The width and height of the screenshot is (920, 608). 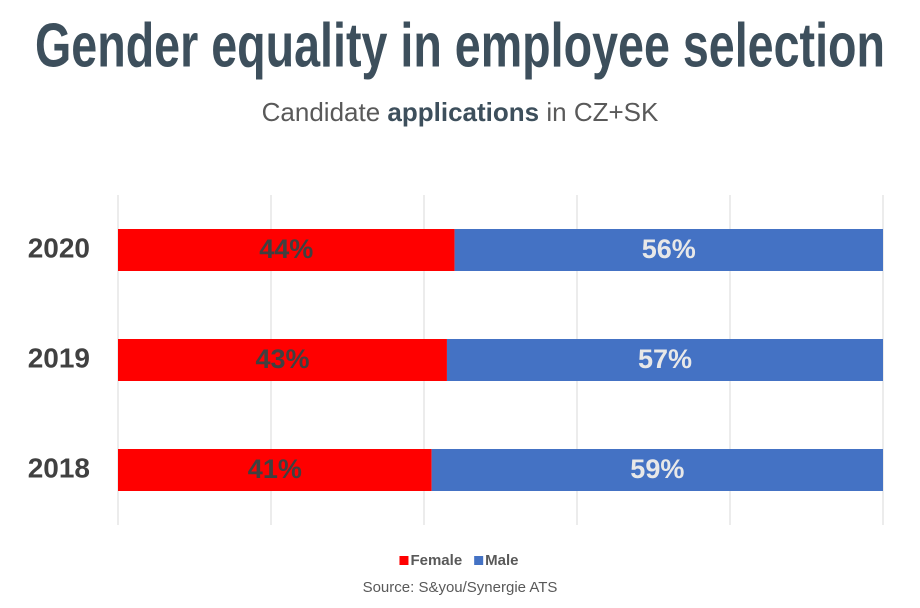 I want to click on data-label: 41%, so click(x=275, y=469).